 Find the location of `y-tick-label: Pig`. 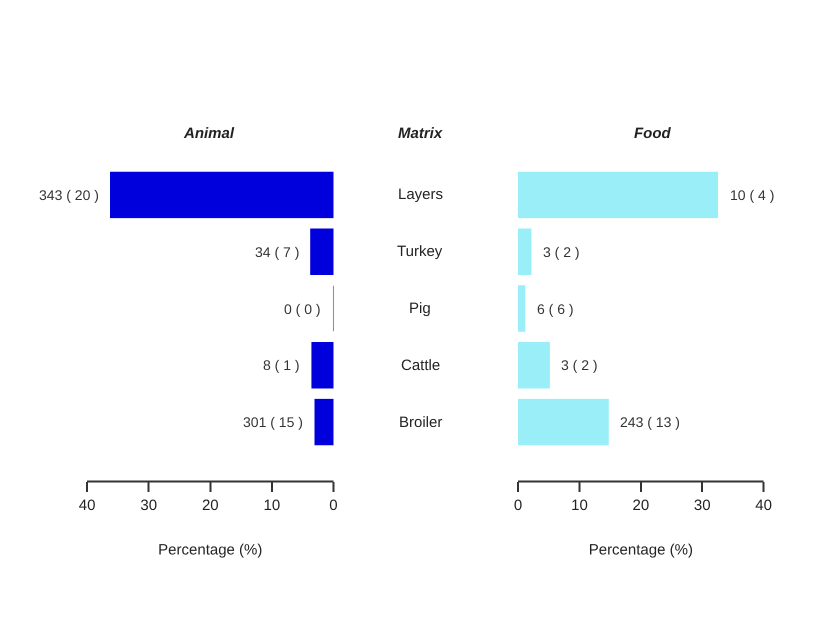

y-tick-label: Pig is located at coordinates (420, 308).